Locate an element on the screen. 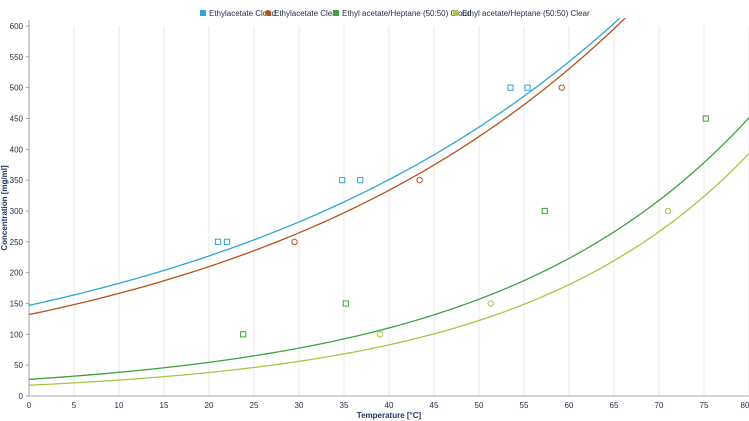 The image size is (749, 421). x-tick-label: 5 is located at coordinates (74, 405).